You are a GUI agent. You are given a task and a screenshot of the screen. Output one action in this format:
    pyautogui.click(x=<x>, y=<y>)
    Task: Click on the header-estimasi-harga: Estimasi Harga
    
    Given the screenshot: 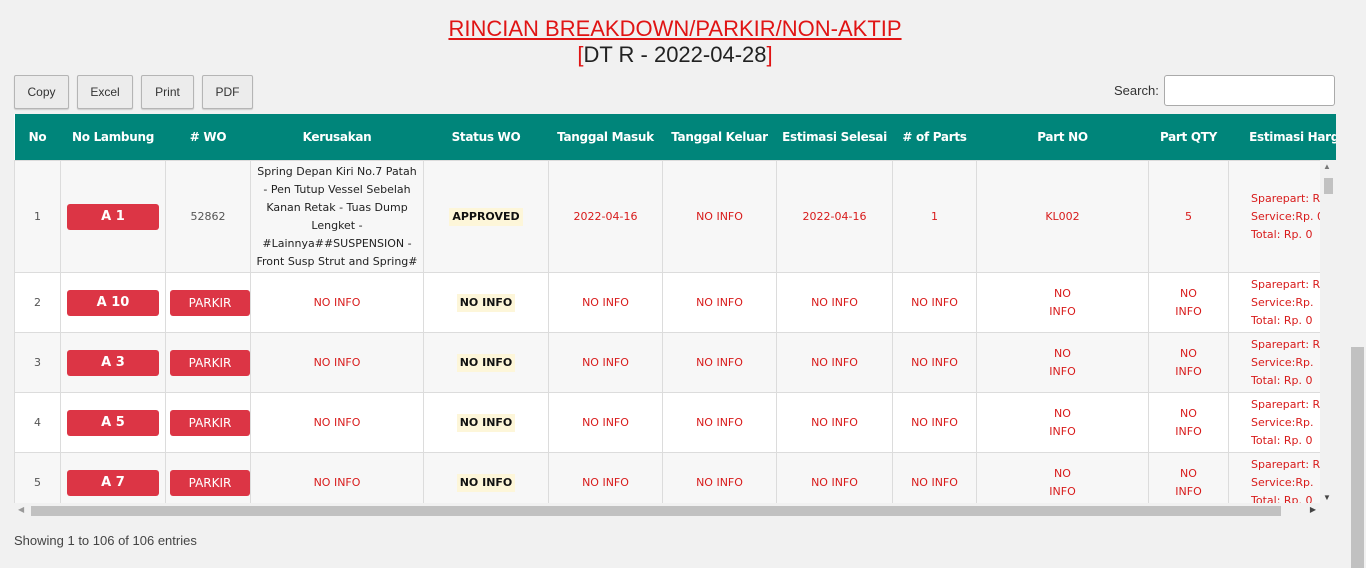 What is the action you would take?
    pyautogui.click(x=1282, y=137)
    